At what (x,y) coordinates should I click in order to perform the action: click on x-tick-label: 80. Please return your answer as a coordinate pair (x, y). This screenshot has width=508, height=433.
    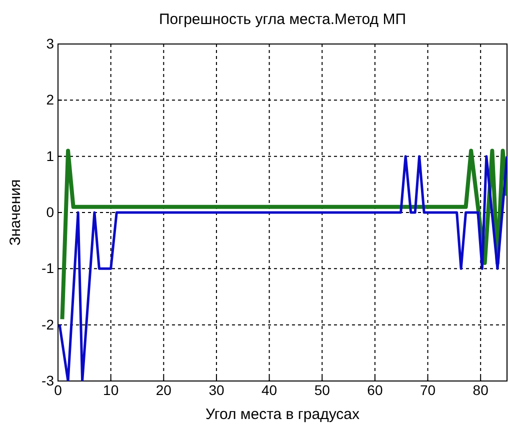
    Looking at the image, I should click on (480, 390).